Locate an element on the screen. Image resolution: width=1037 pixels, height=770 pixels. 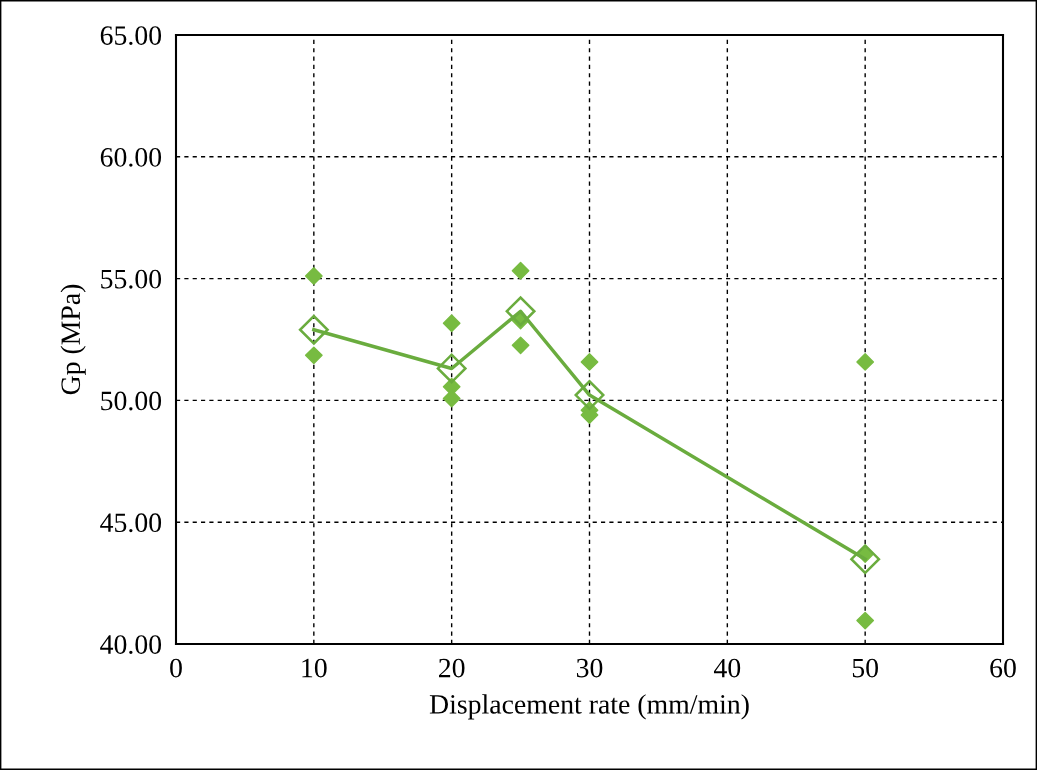
x-tick-label: 60 is located at coordinates (1003, 668).